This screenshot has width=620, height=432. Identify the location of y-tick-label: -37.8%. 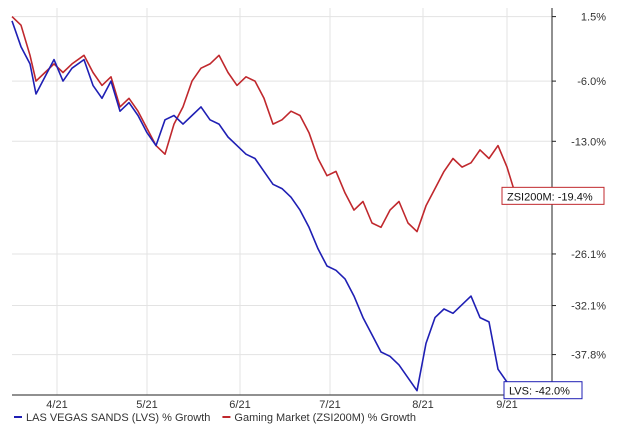
(588, 356).